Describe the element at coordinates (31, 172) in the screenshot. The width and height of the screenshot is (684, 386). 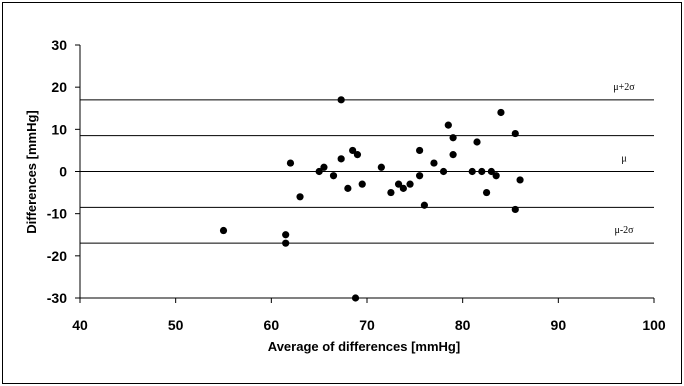
I see `y-axis-label: Differences [mmHg]` at that location.